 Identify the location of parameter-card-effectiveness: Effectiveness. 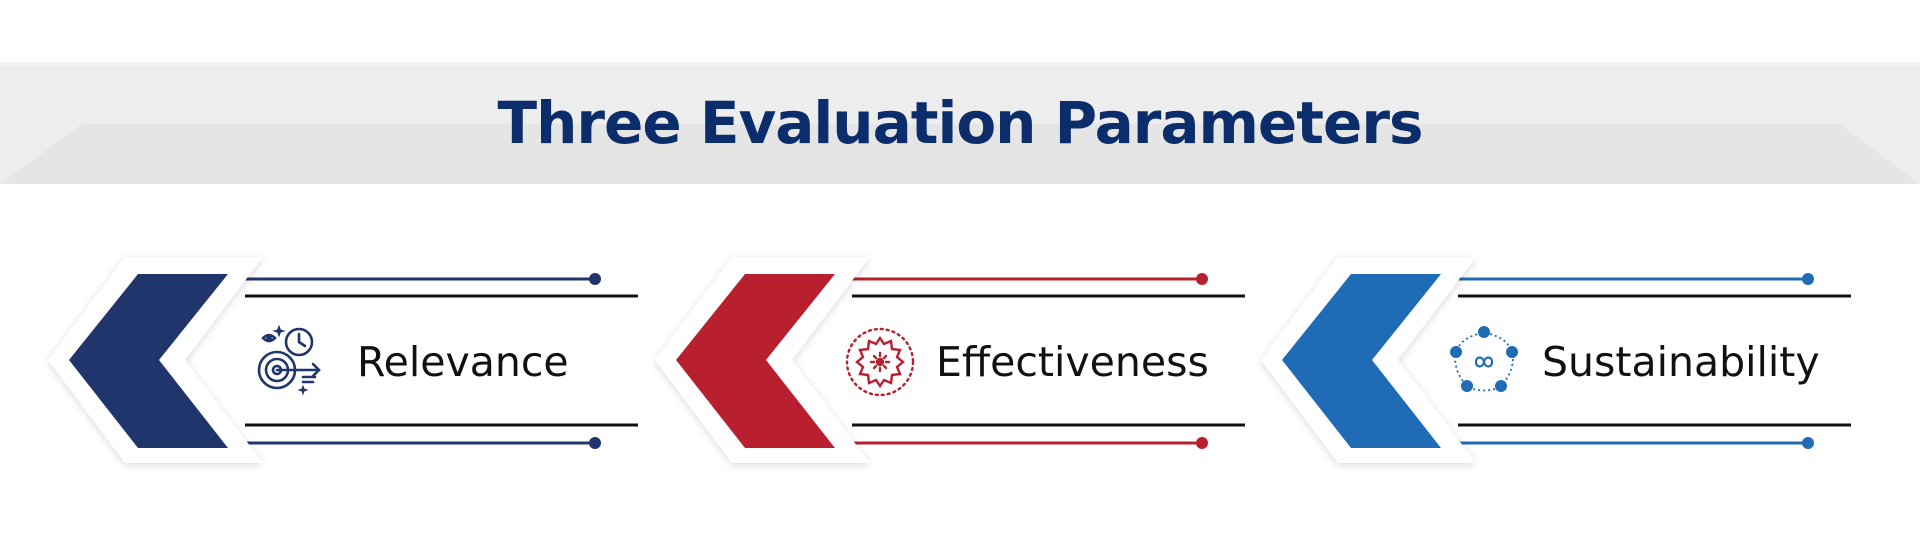
(957, 365).